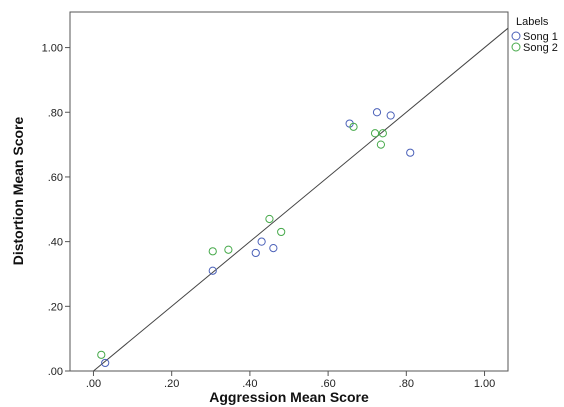  I want to click on legend-label: Song 2, so click(540, 48).